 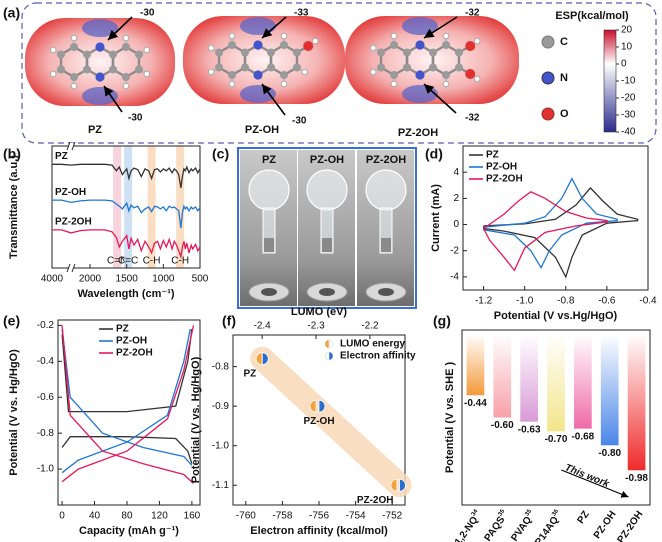 I want to click on legend-label: LUMO energy, so click(x=372, y=344).